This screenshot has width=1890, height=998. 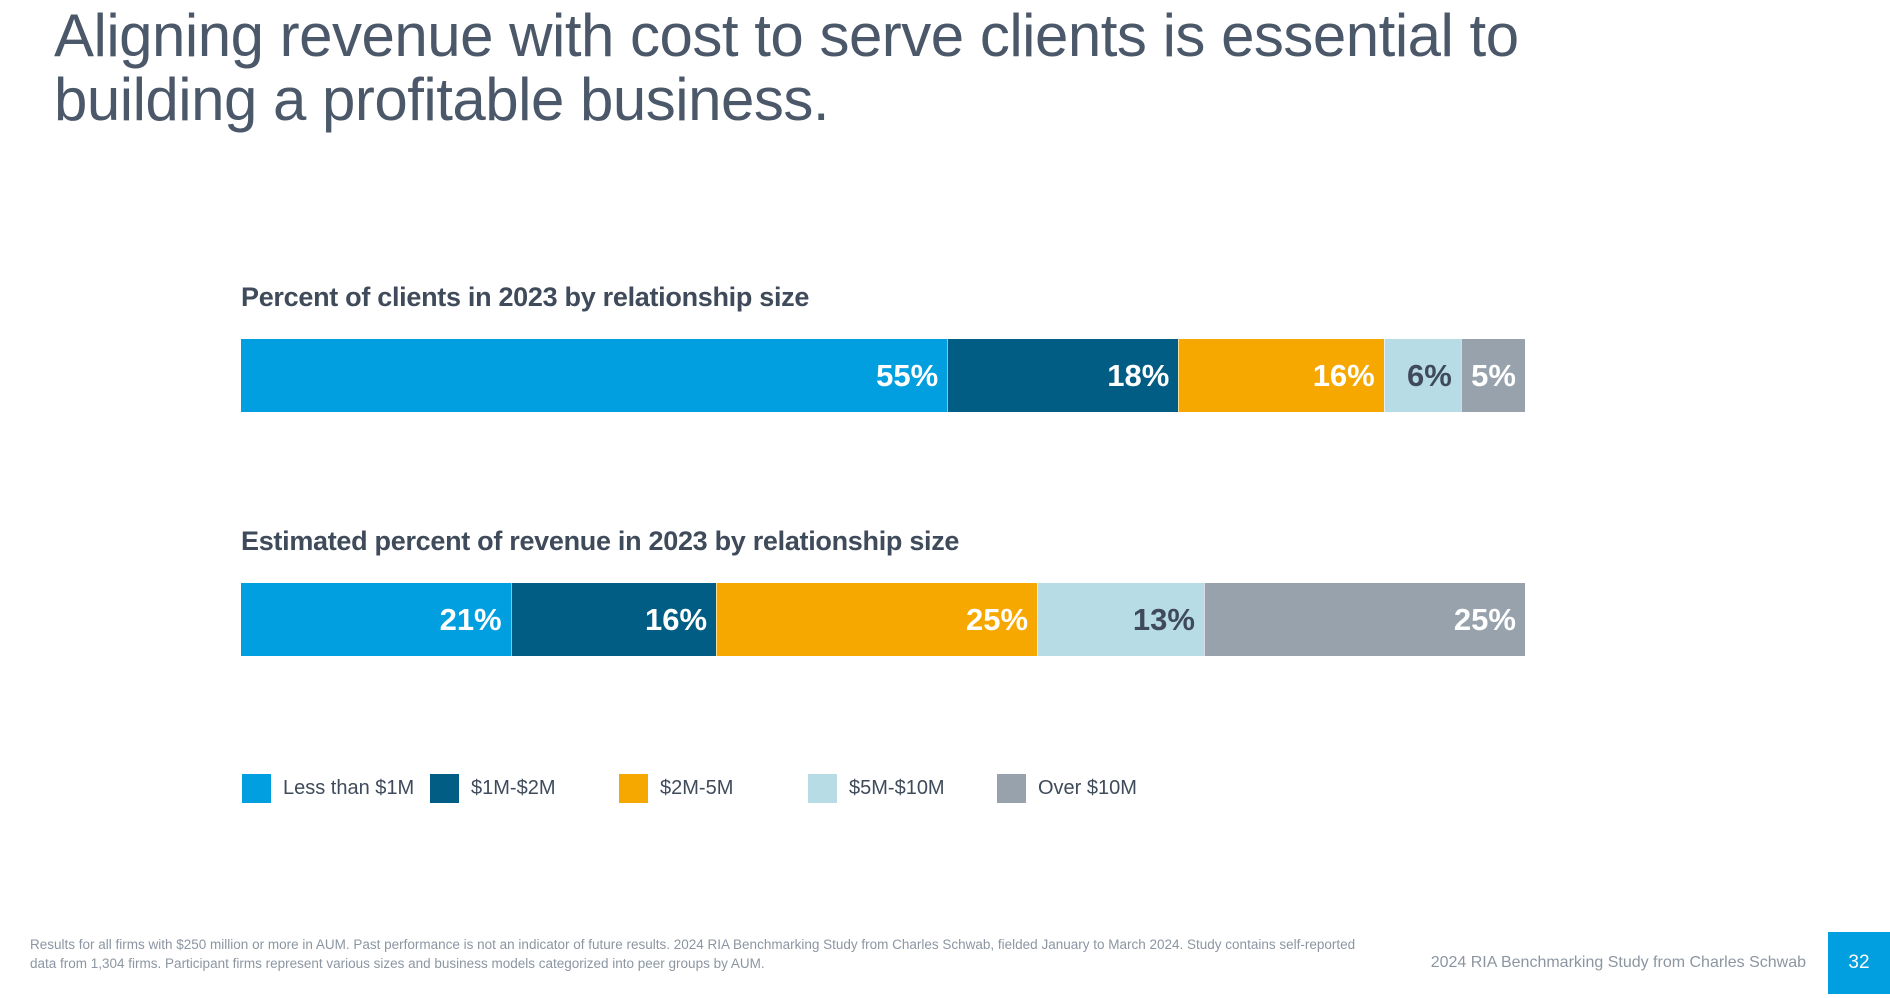 I want to click on data-label: 6%, so click(x=1429, y=375).